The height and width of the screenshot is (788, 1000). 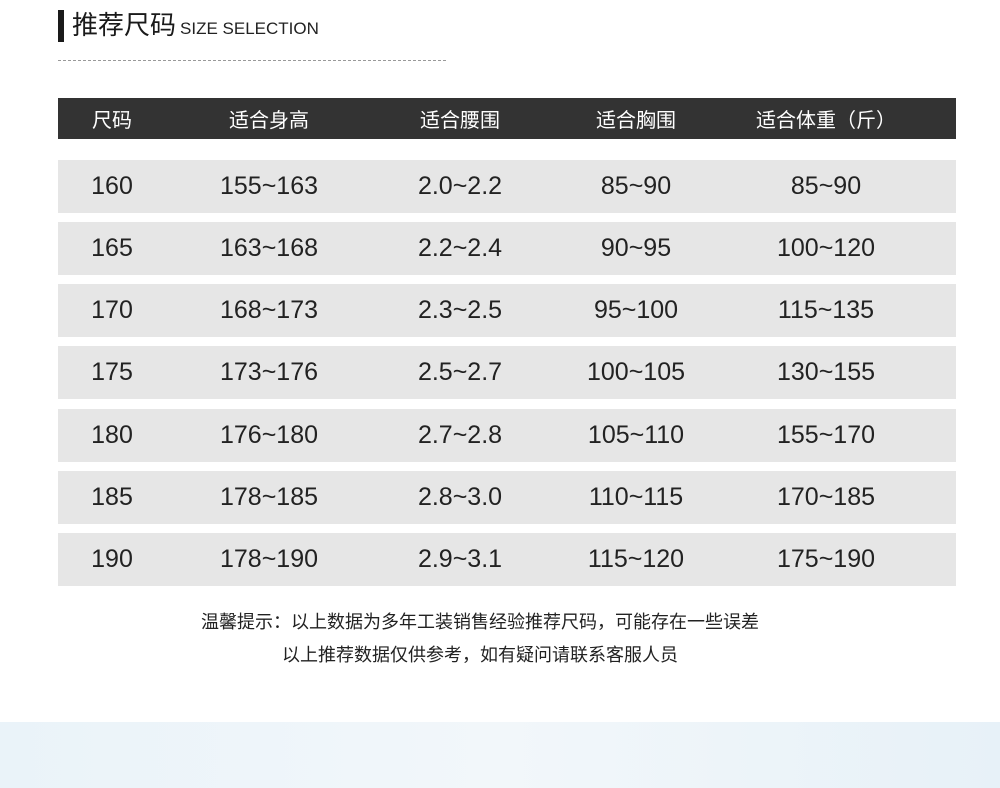 I want to click on table-cell: 160, so click(x=112, y=186).